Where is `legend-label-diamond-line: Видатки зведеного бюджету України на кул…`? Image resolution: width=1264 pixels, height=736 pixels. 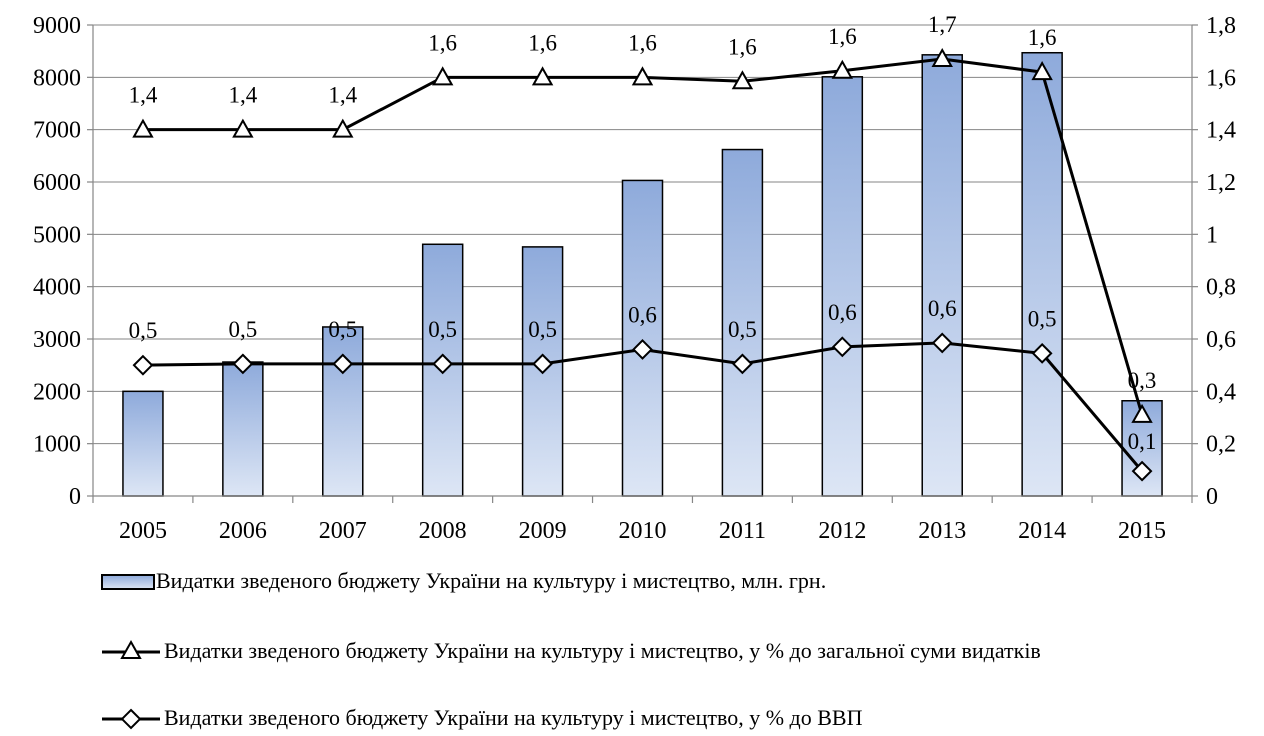
legend-label-diamond-line: Видатки зведеного бюджету України на кул… is located at coordinates (513, 717).